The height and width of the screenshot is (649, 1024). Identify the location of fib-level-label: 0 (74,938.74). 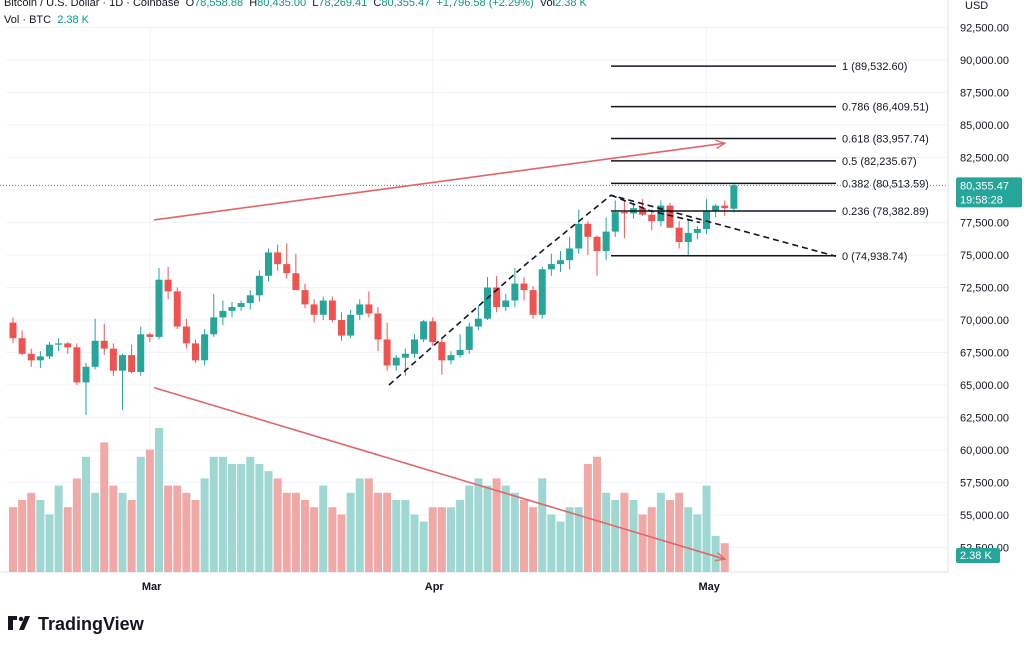
(874, 257).